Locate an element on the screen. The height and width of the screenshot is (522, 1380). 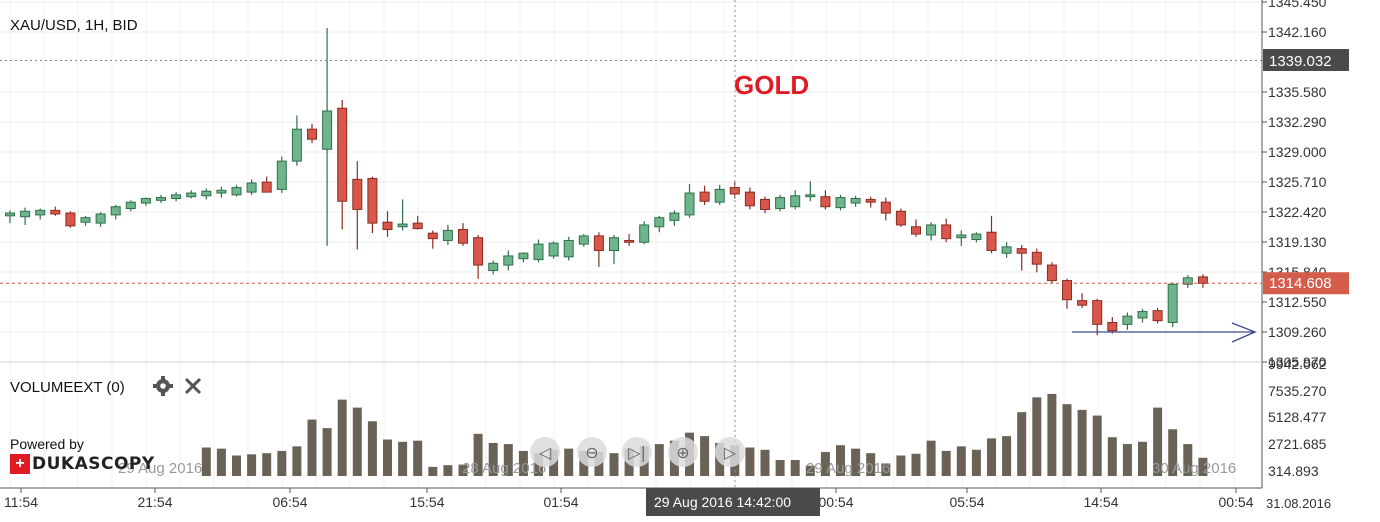
volume-bars is located at coordinates (704, 434).